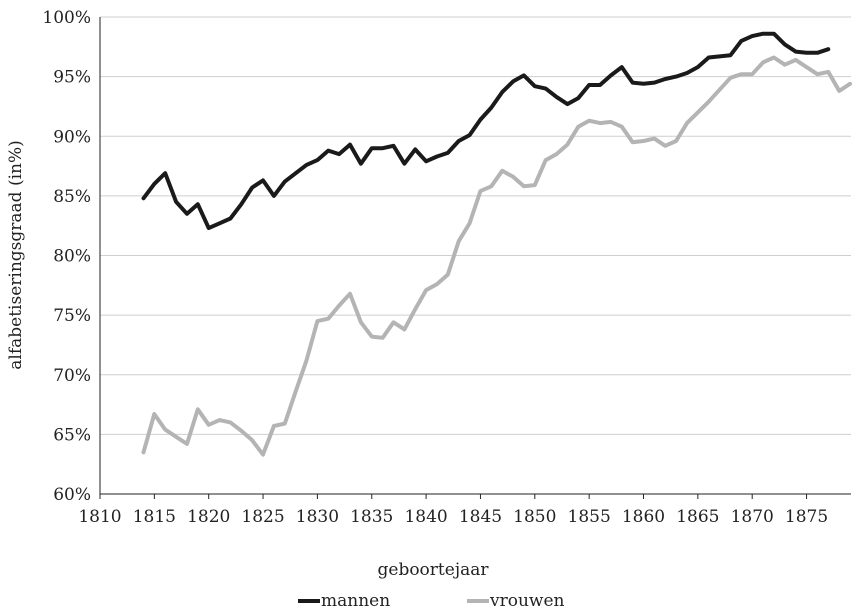  What do you see at coordinates (16, 254) in the screenshot?
I see `y-axis-title: alfabetiseringsgraad (in%)` at bounding box center [16, 254].